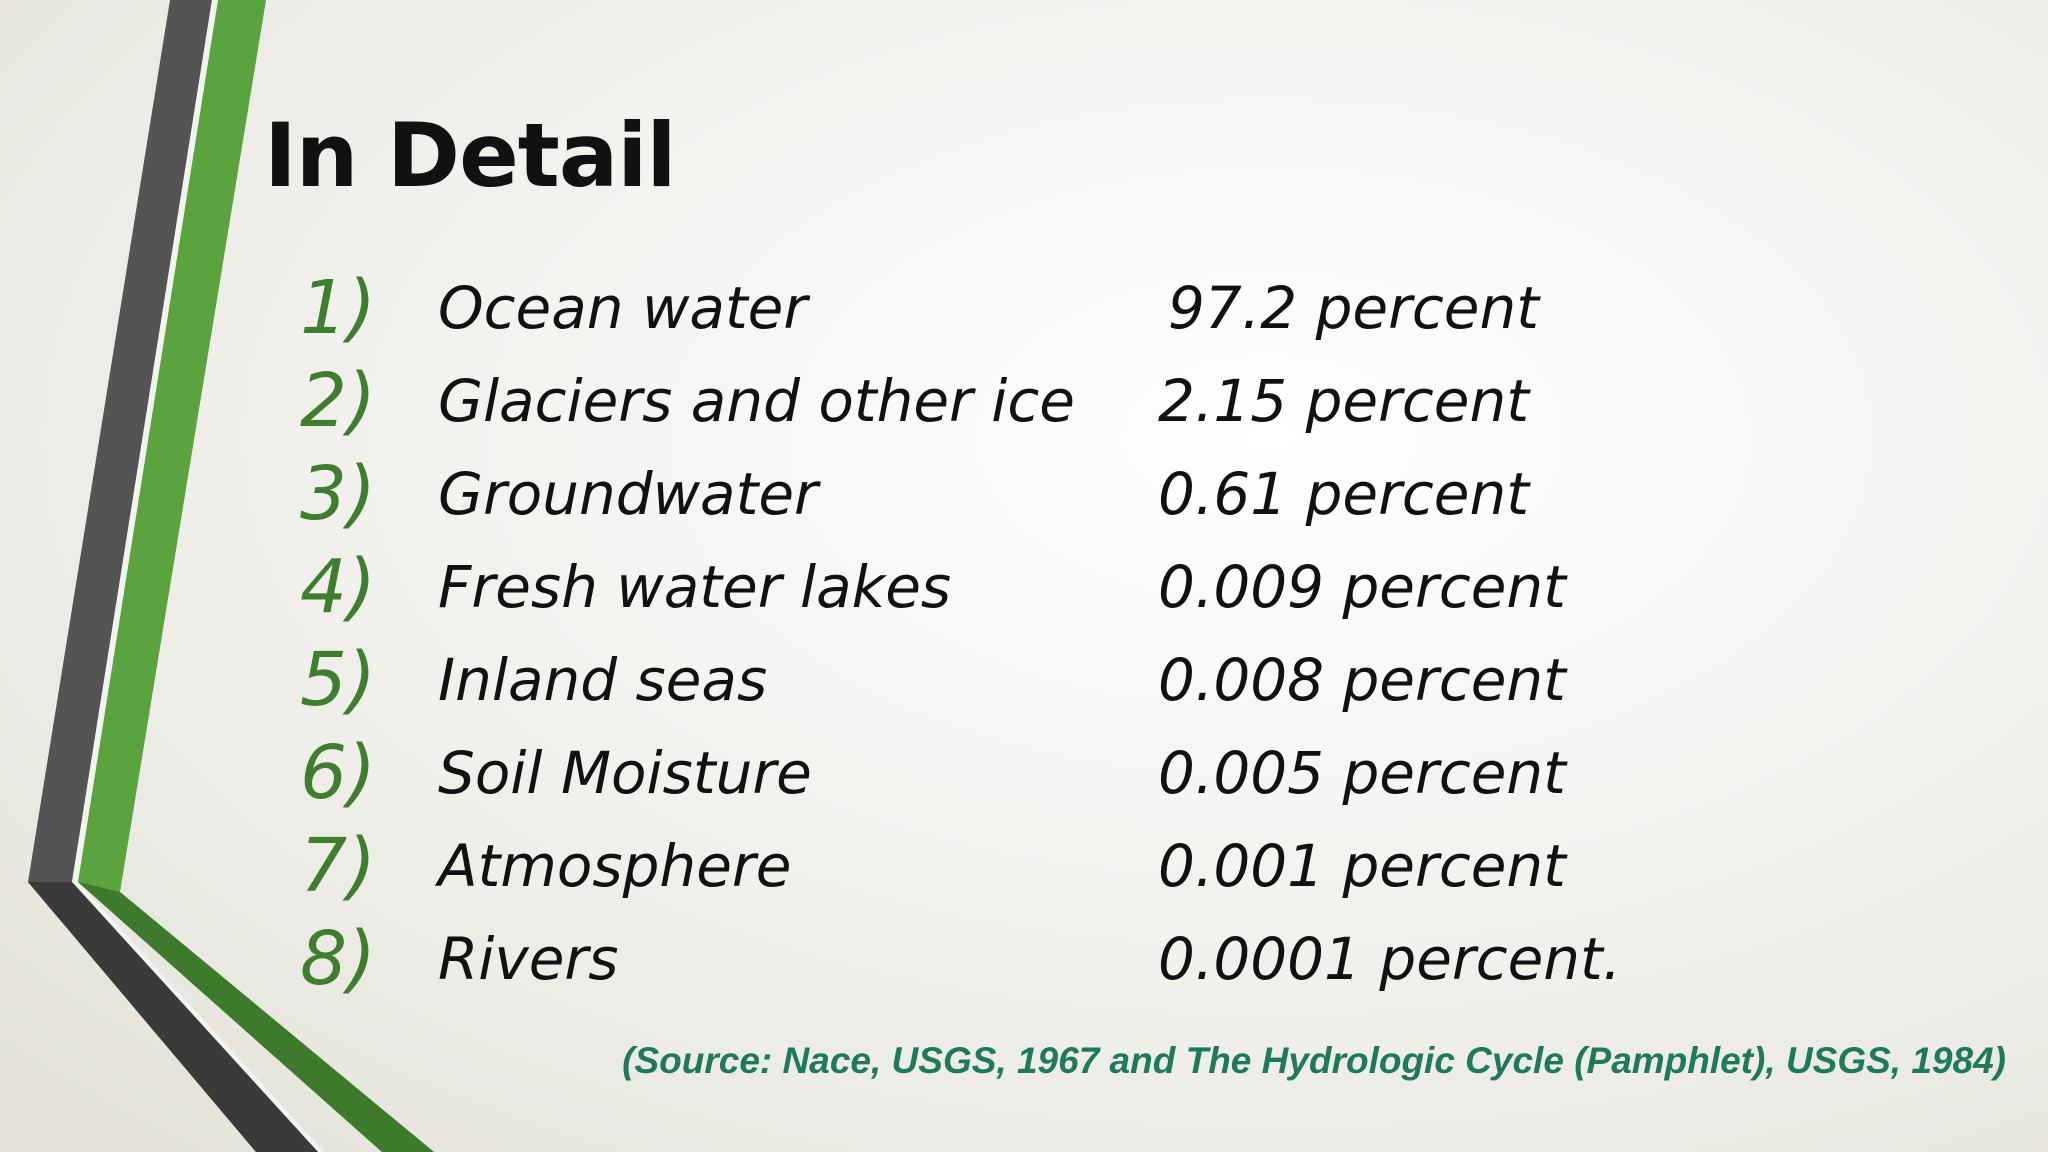  Describe the element at coordinates (338, 494) in the screenshot. I see `item-number: 3)` at that location.